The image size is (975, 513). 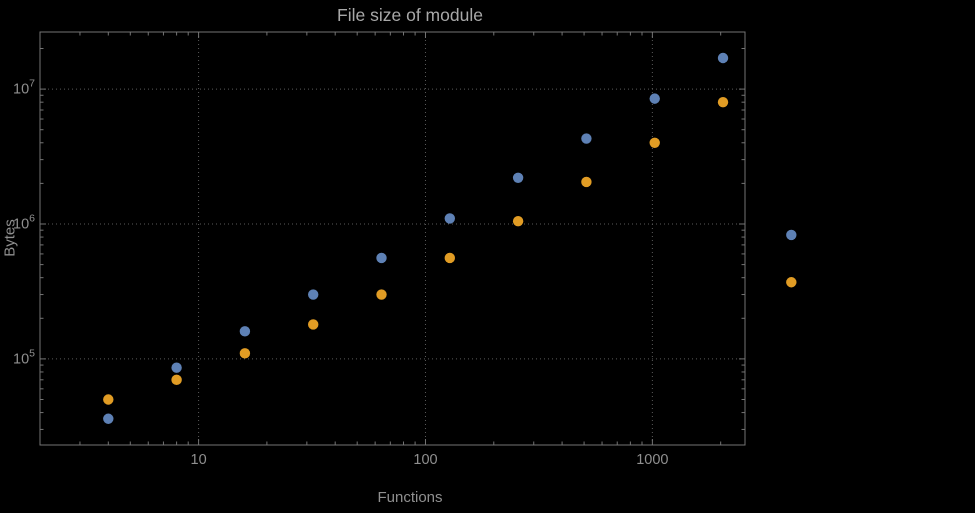 I want to click on x-tick-label: 100, so click(x=425, y=460).